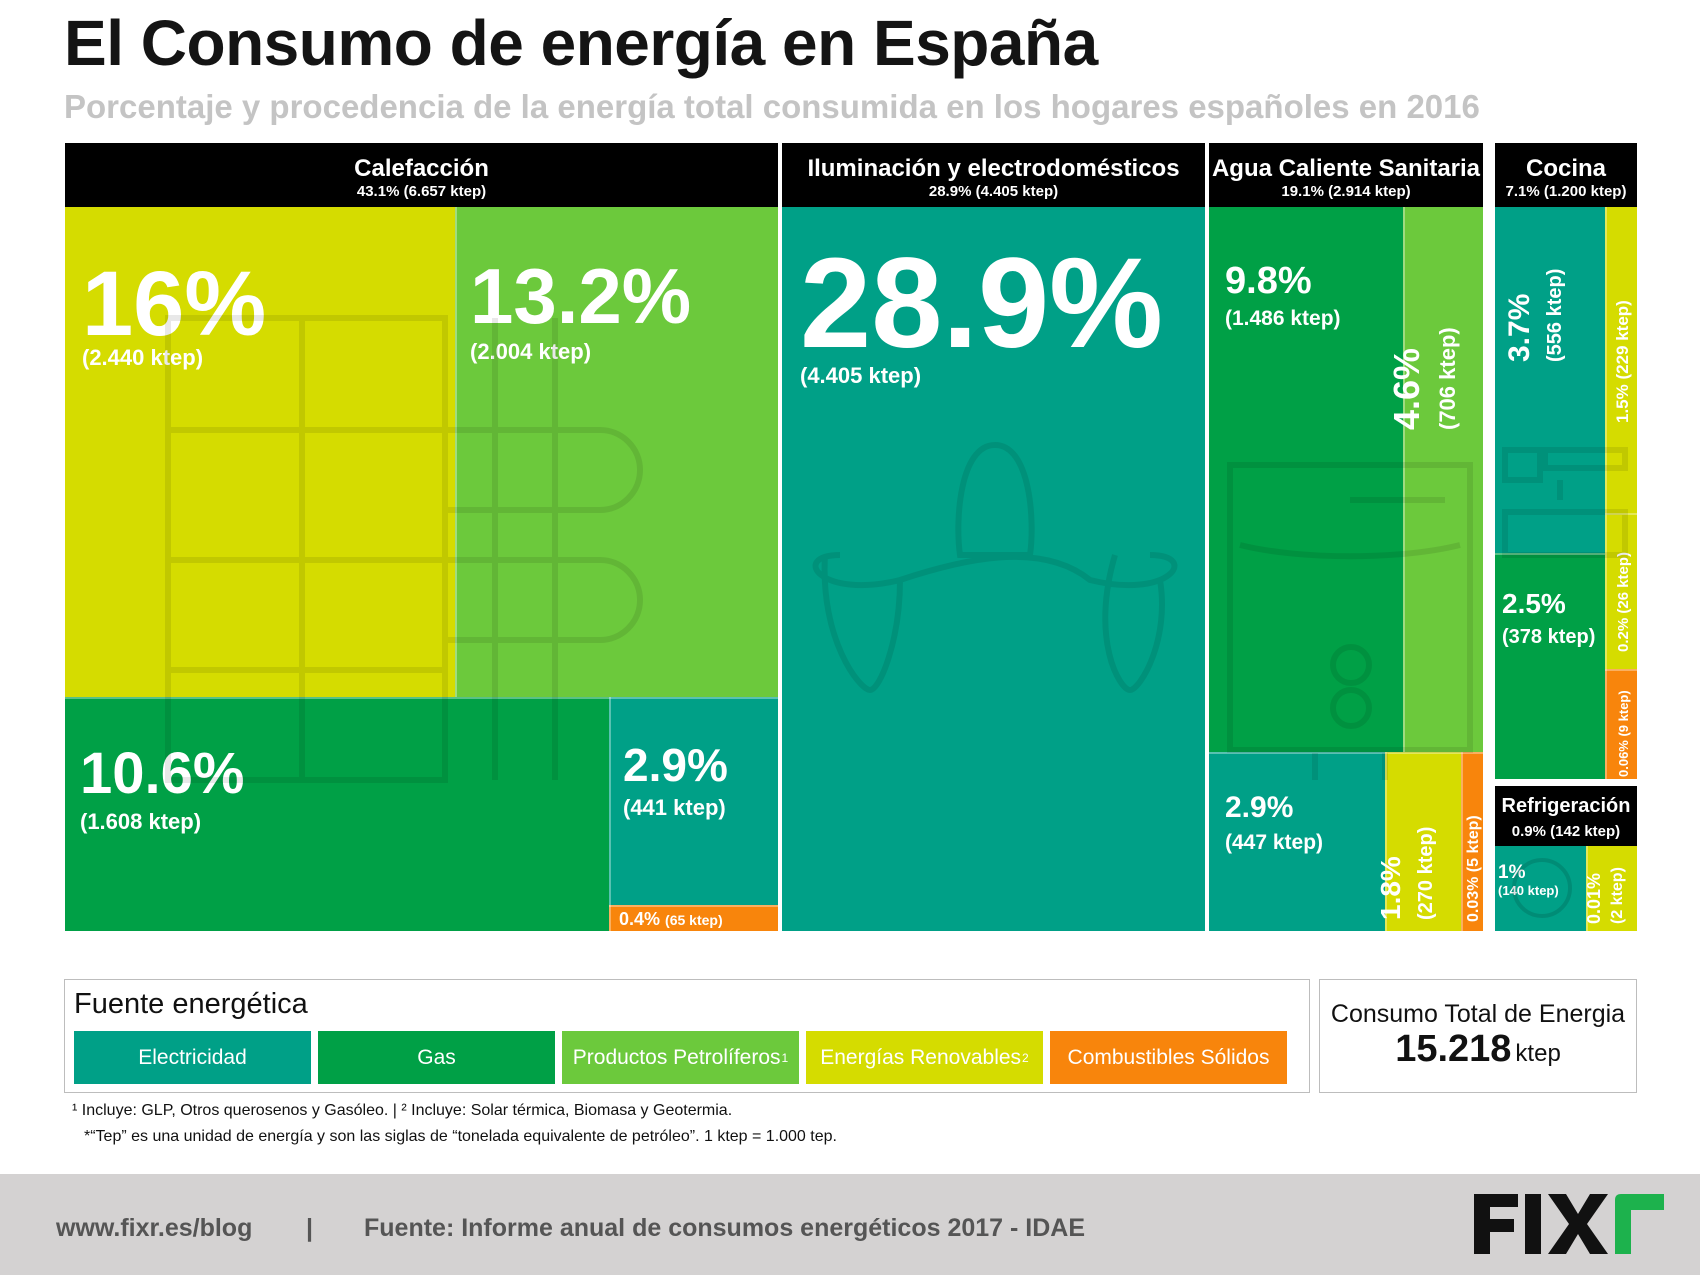 This screenshot has height=1275, width=1700. What do you see at coordinates (421, 191) in the screenshot?
I see `category-share: 43.1% (6.657 ktep)` at bounding box center [421, 191].